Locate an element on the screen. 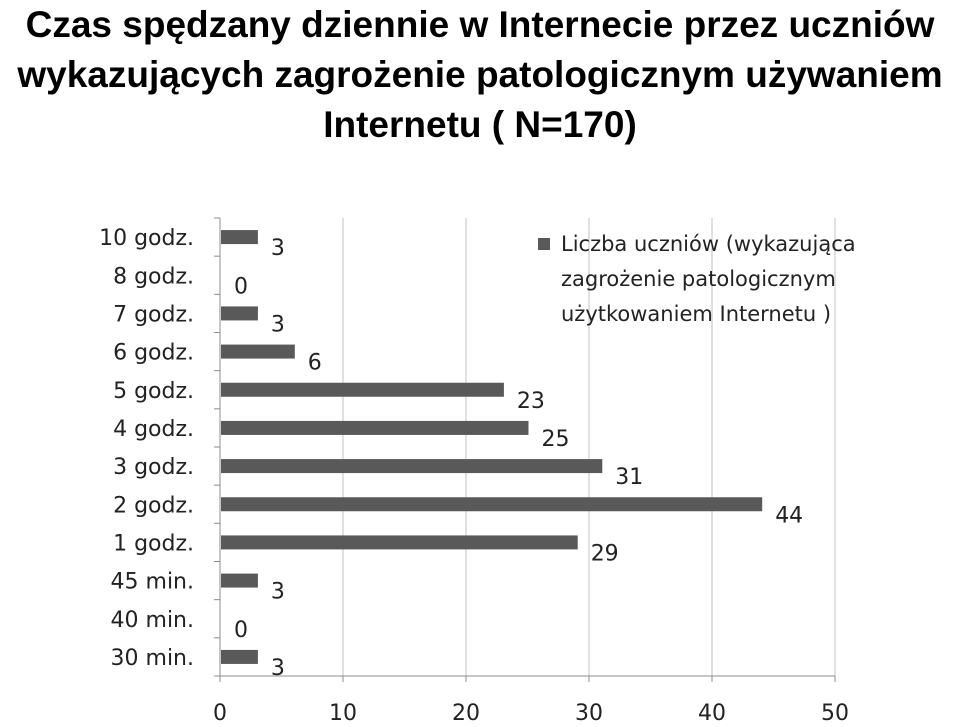 Image resolution: width=960 pixels, height=727 pixels. y-tick-label: 1 godz. is located at coordinates (153, 543).